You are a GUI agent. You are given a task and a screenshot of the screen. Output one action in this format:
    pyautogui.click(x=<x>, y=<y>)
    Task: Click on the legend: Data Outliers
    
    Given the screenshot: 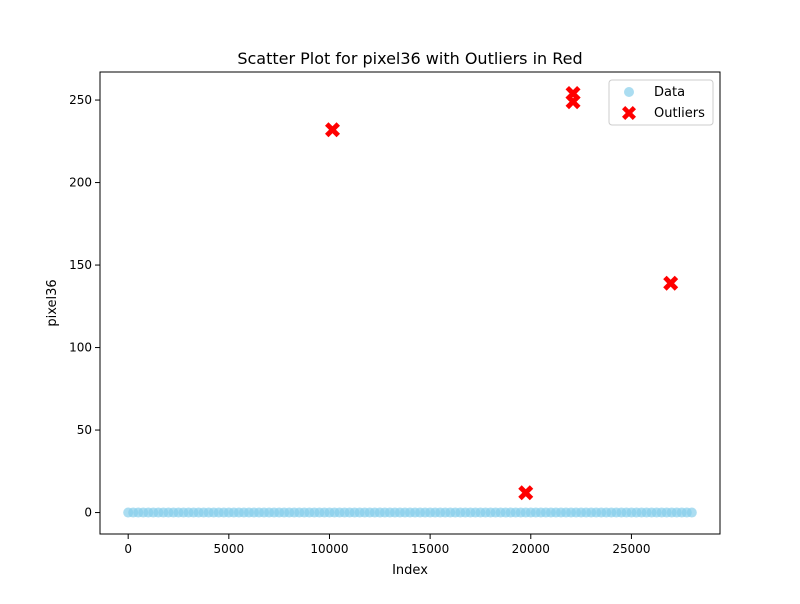 What is the action you would take?
    pyautogui.click(x=661, y=102)
    